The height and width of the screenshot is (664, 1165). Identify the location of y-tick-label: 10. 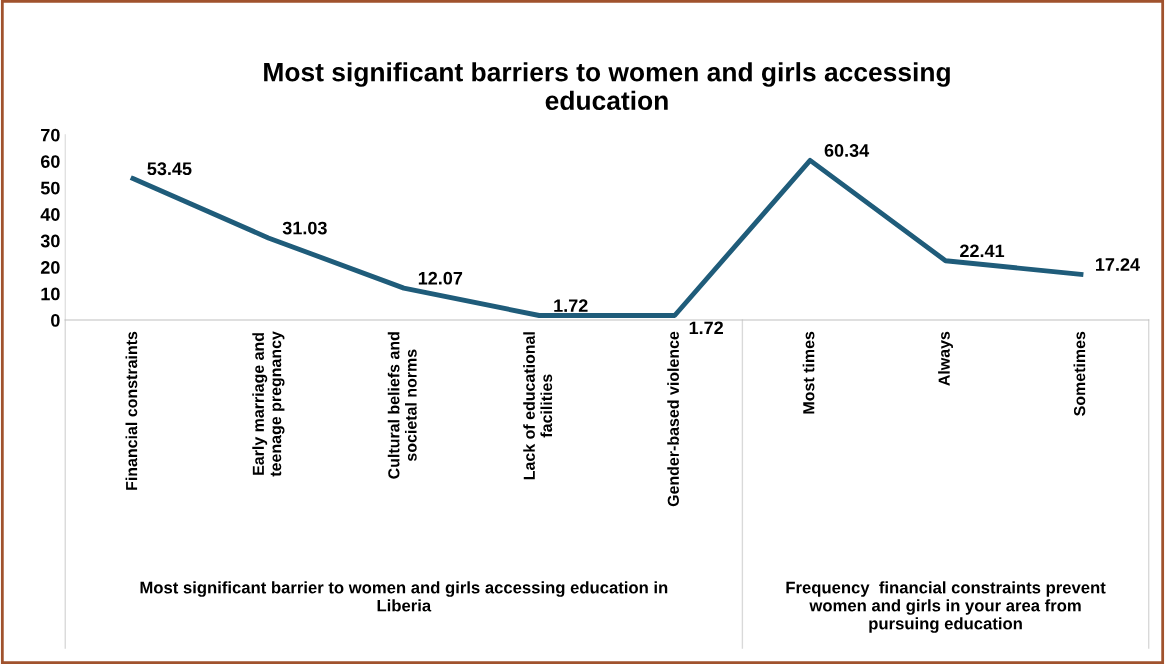
(50, 294).